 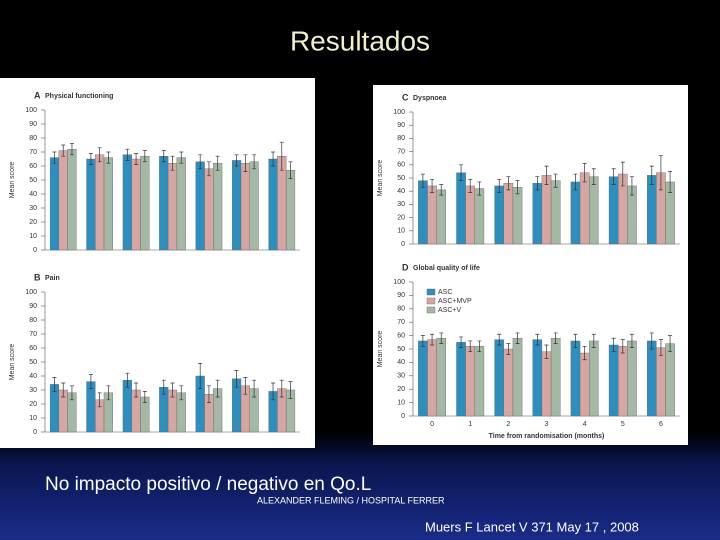 What do you see at coordinates (532, 526) in the screenshot?
I see `citation: Muers F Lancet V 371 May 17 , 2008` at bounding box center [532, 526].